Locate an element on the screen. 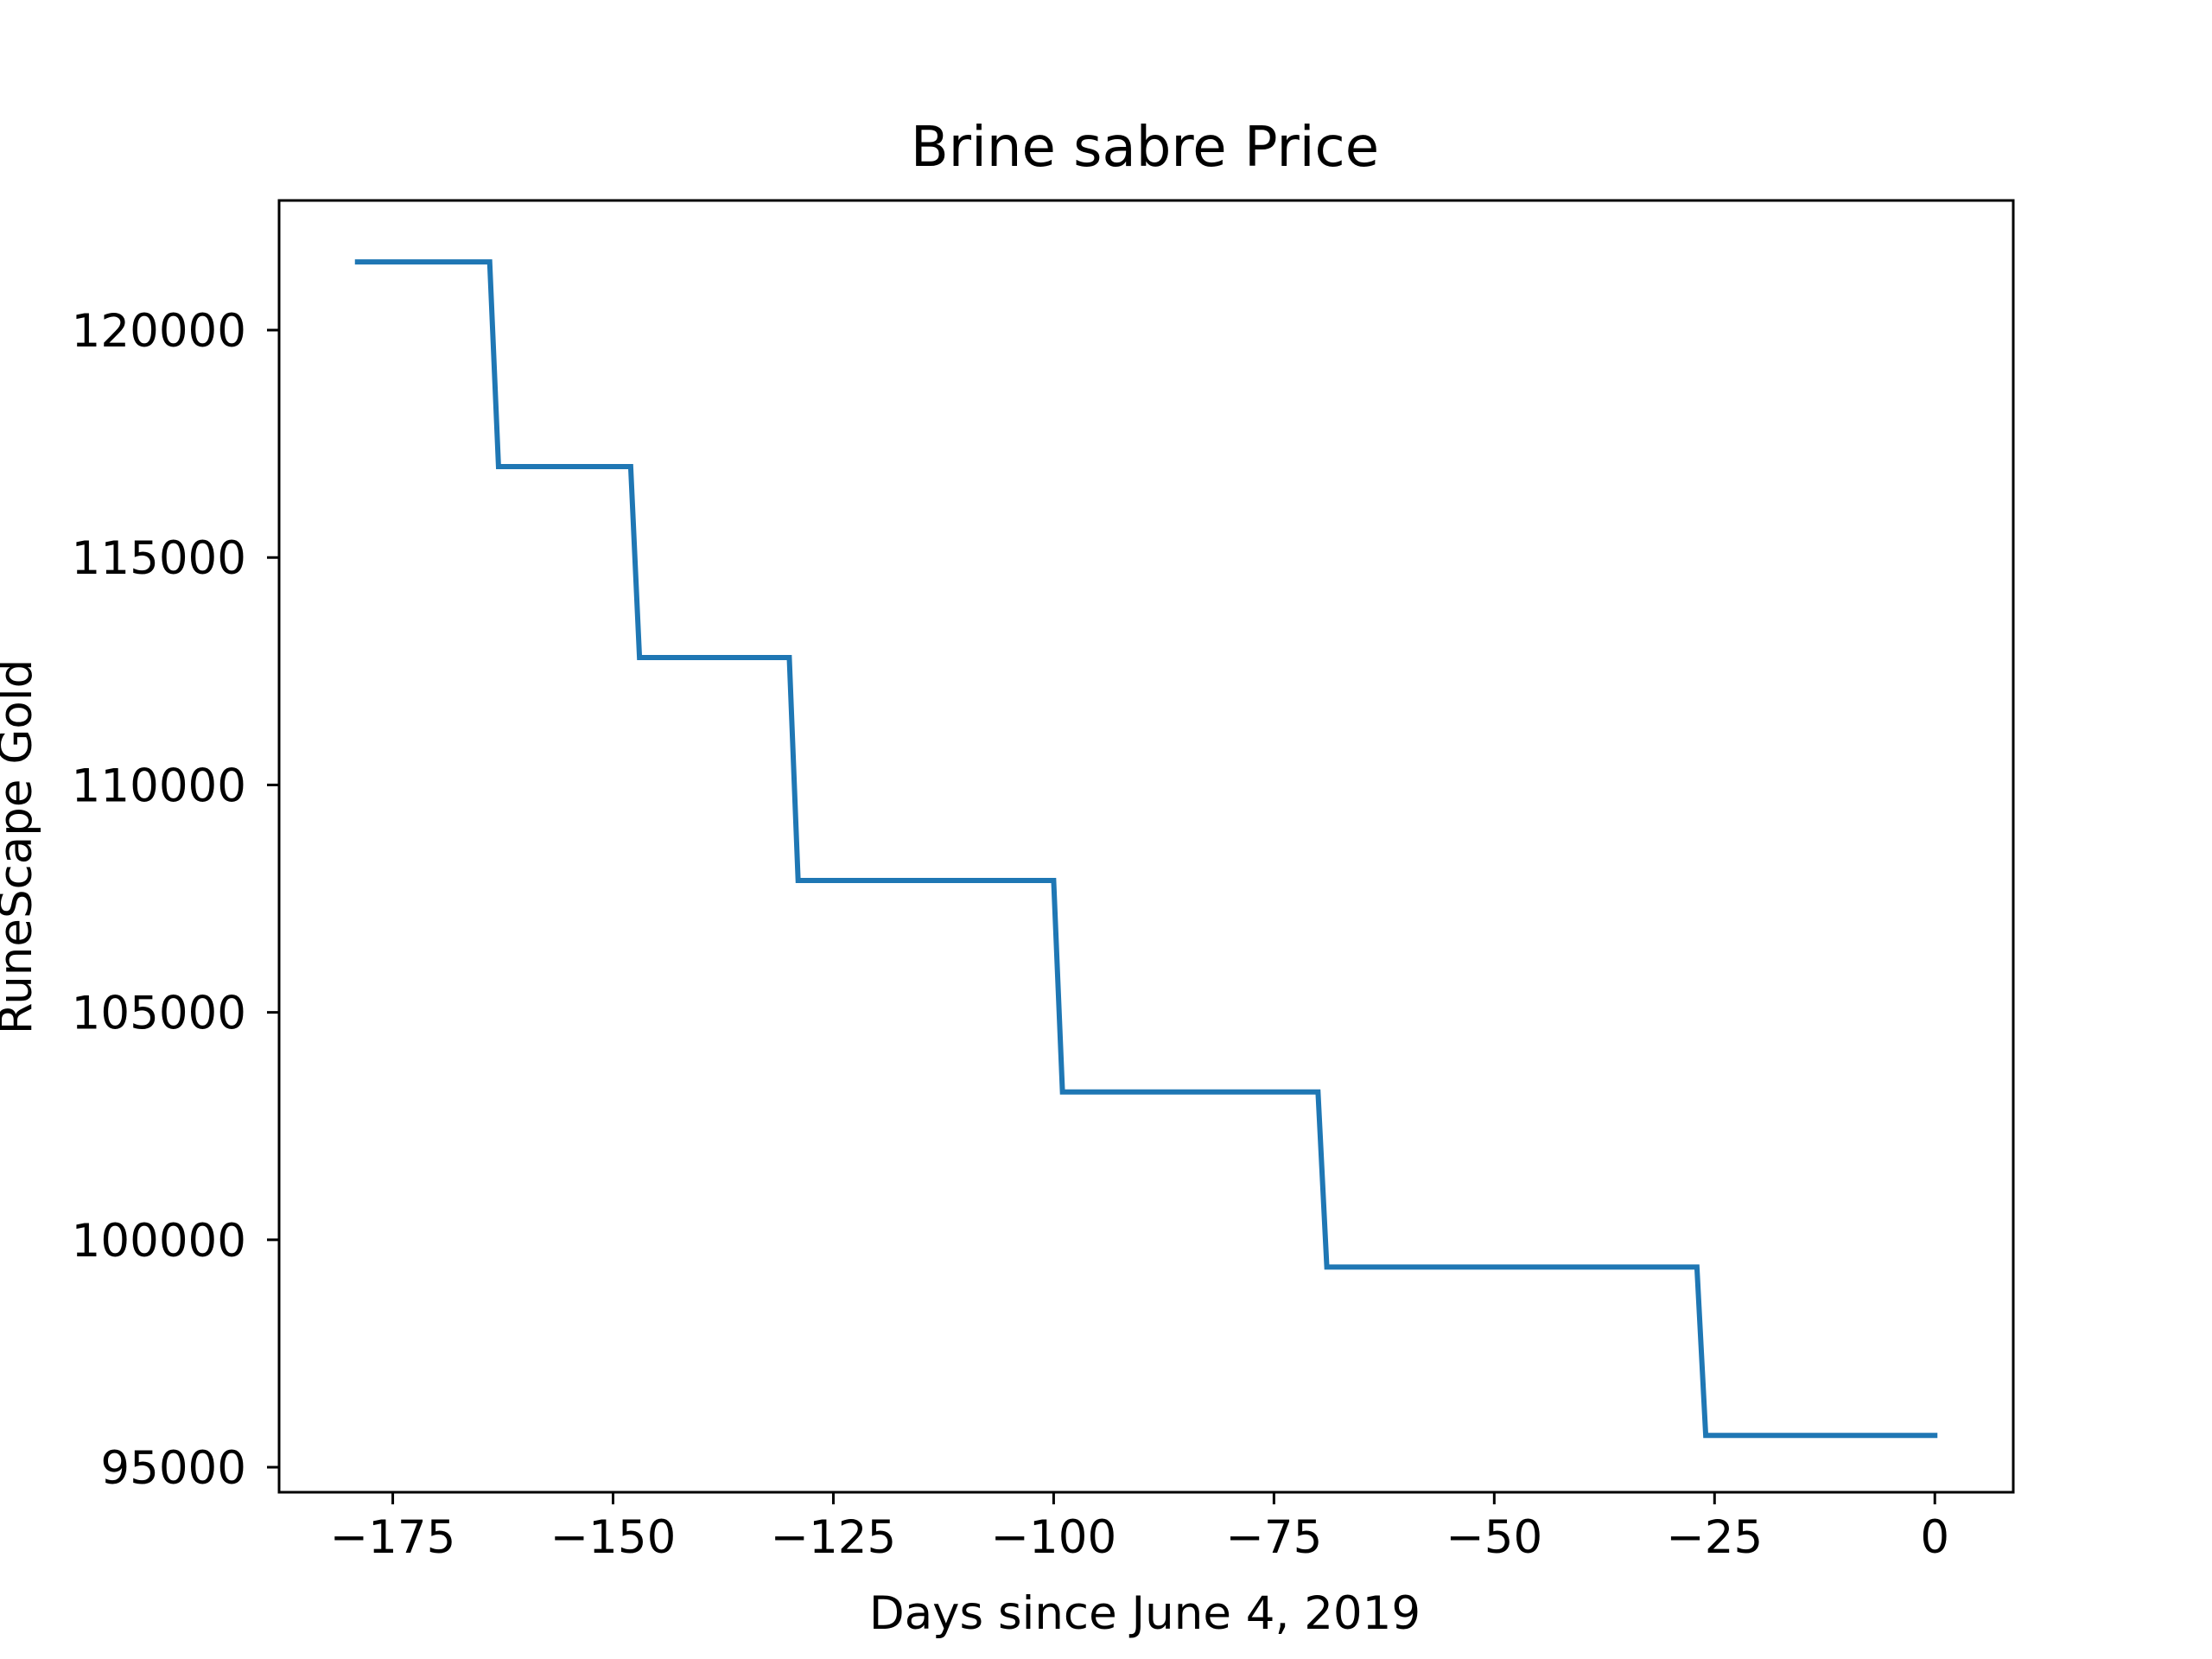 This screenshot has height=1659, width=2212. x-tick-label: −150 is located at coordinates (613, 1537).